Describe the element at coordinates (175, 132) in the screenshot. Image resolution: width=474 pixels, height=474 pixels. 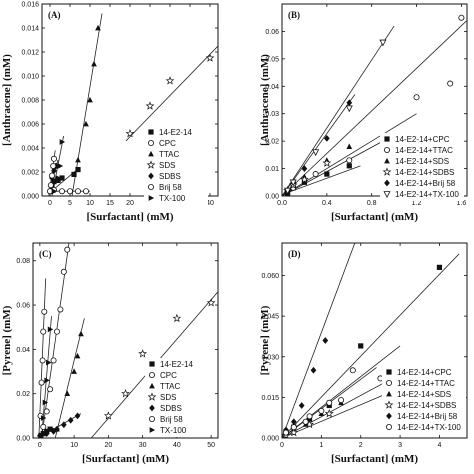
I see `legend-label: 14-E2-14` at that location.